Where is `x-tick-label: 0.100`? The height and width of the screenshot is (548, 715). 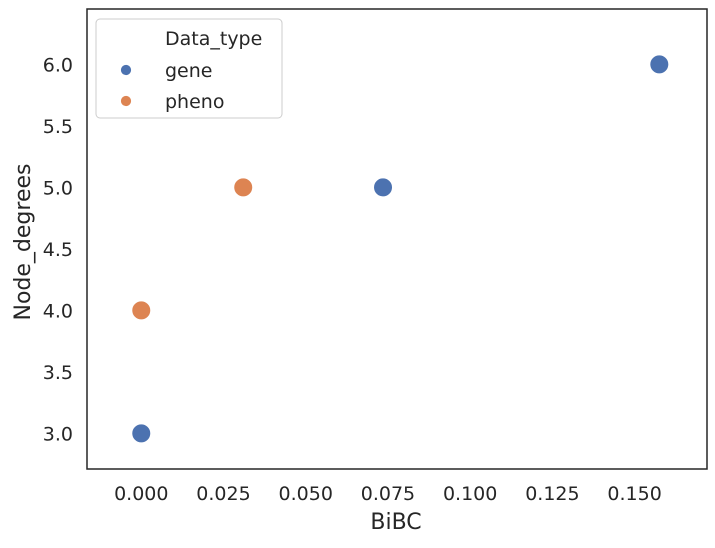 x-tick-label: 0.100 is located at coordinates (470, 494).